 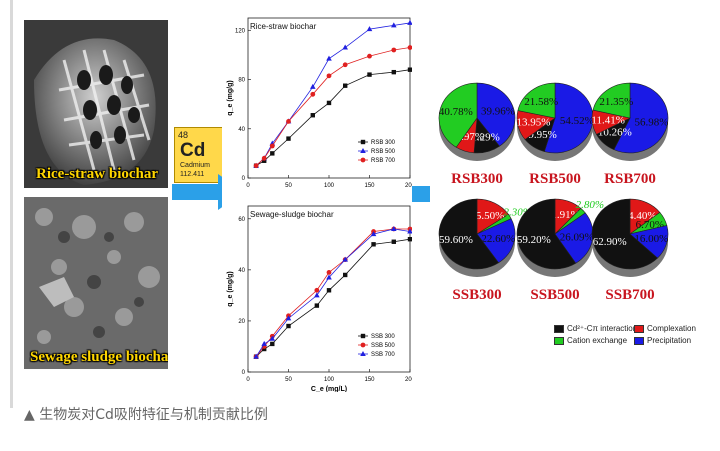 What do you see at coordinates (195, 165) in the screenshot?
I see `element-name: Cadmium` at bounding box center [195, 165].